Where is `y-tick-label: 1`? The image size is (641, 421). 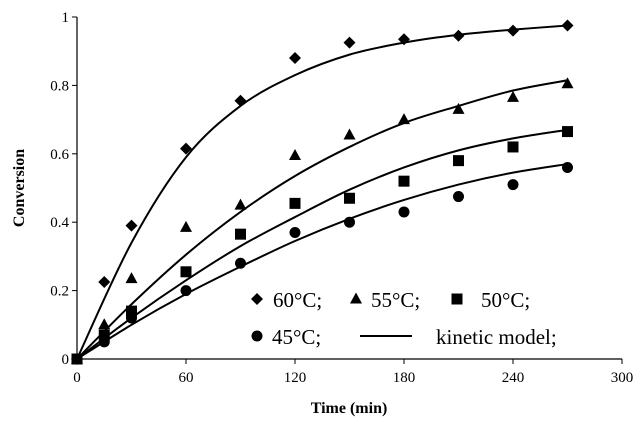 y-tick-label: 1 is located at coordinates (66, 18).